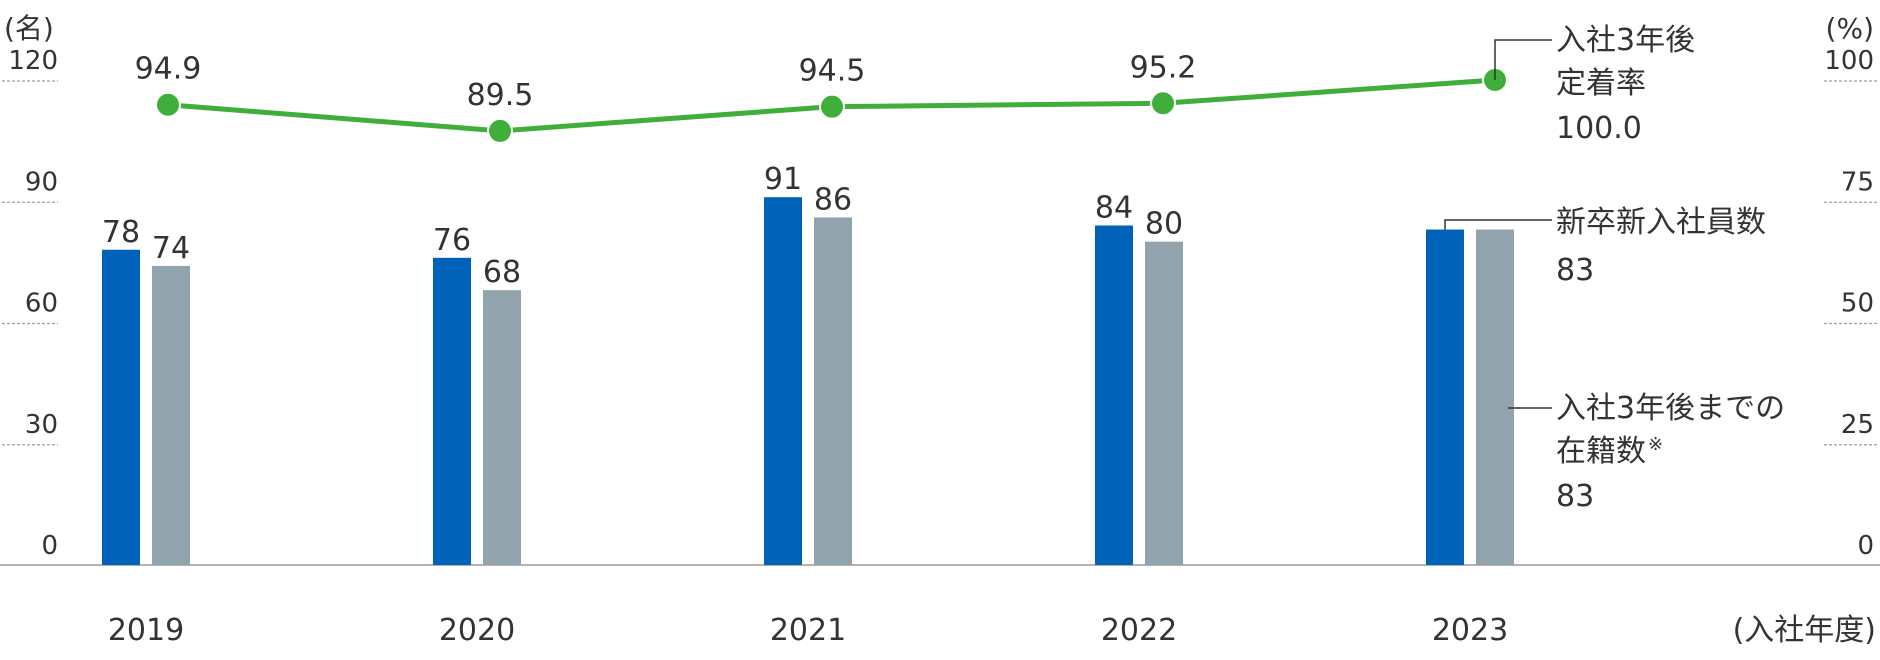 This screenshot has width=1880, height=660. What do you see at coordinates (1575, 270) in the screenshot?
I see `new-hires-callout-value: 83` at bounding box center [1575, 270].